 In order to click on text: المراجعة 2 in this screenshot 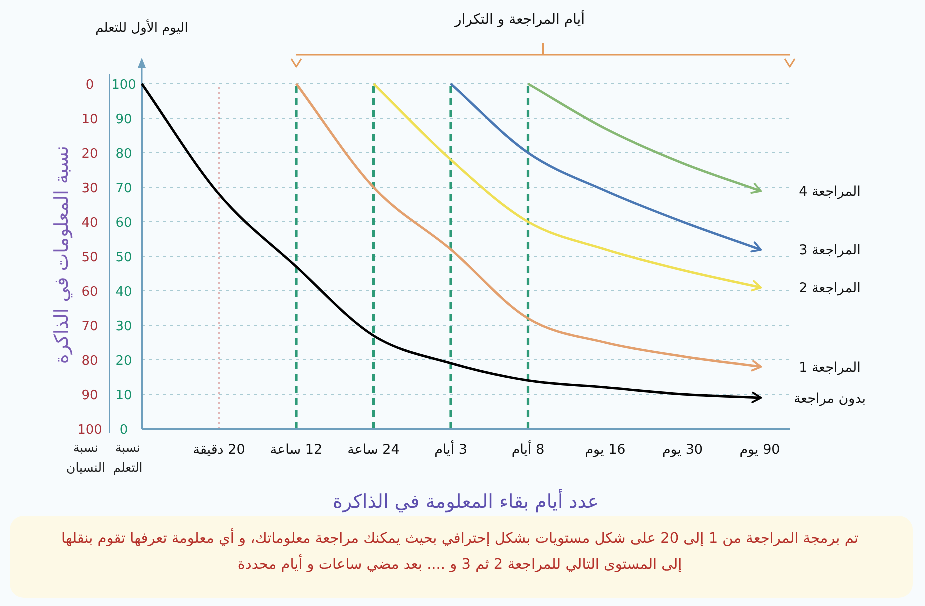, I will do `click(830, 288)`.